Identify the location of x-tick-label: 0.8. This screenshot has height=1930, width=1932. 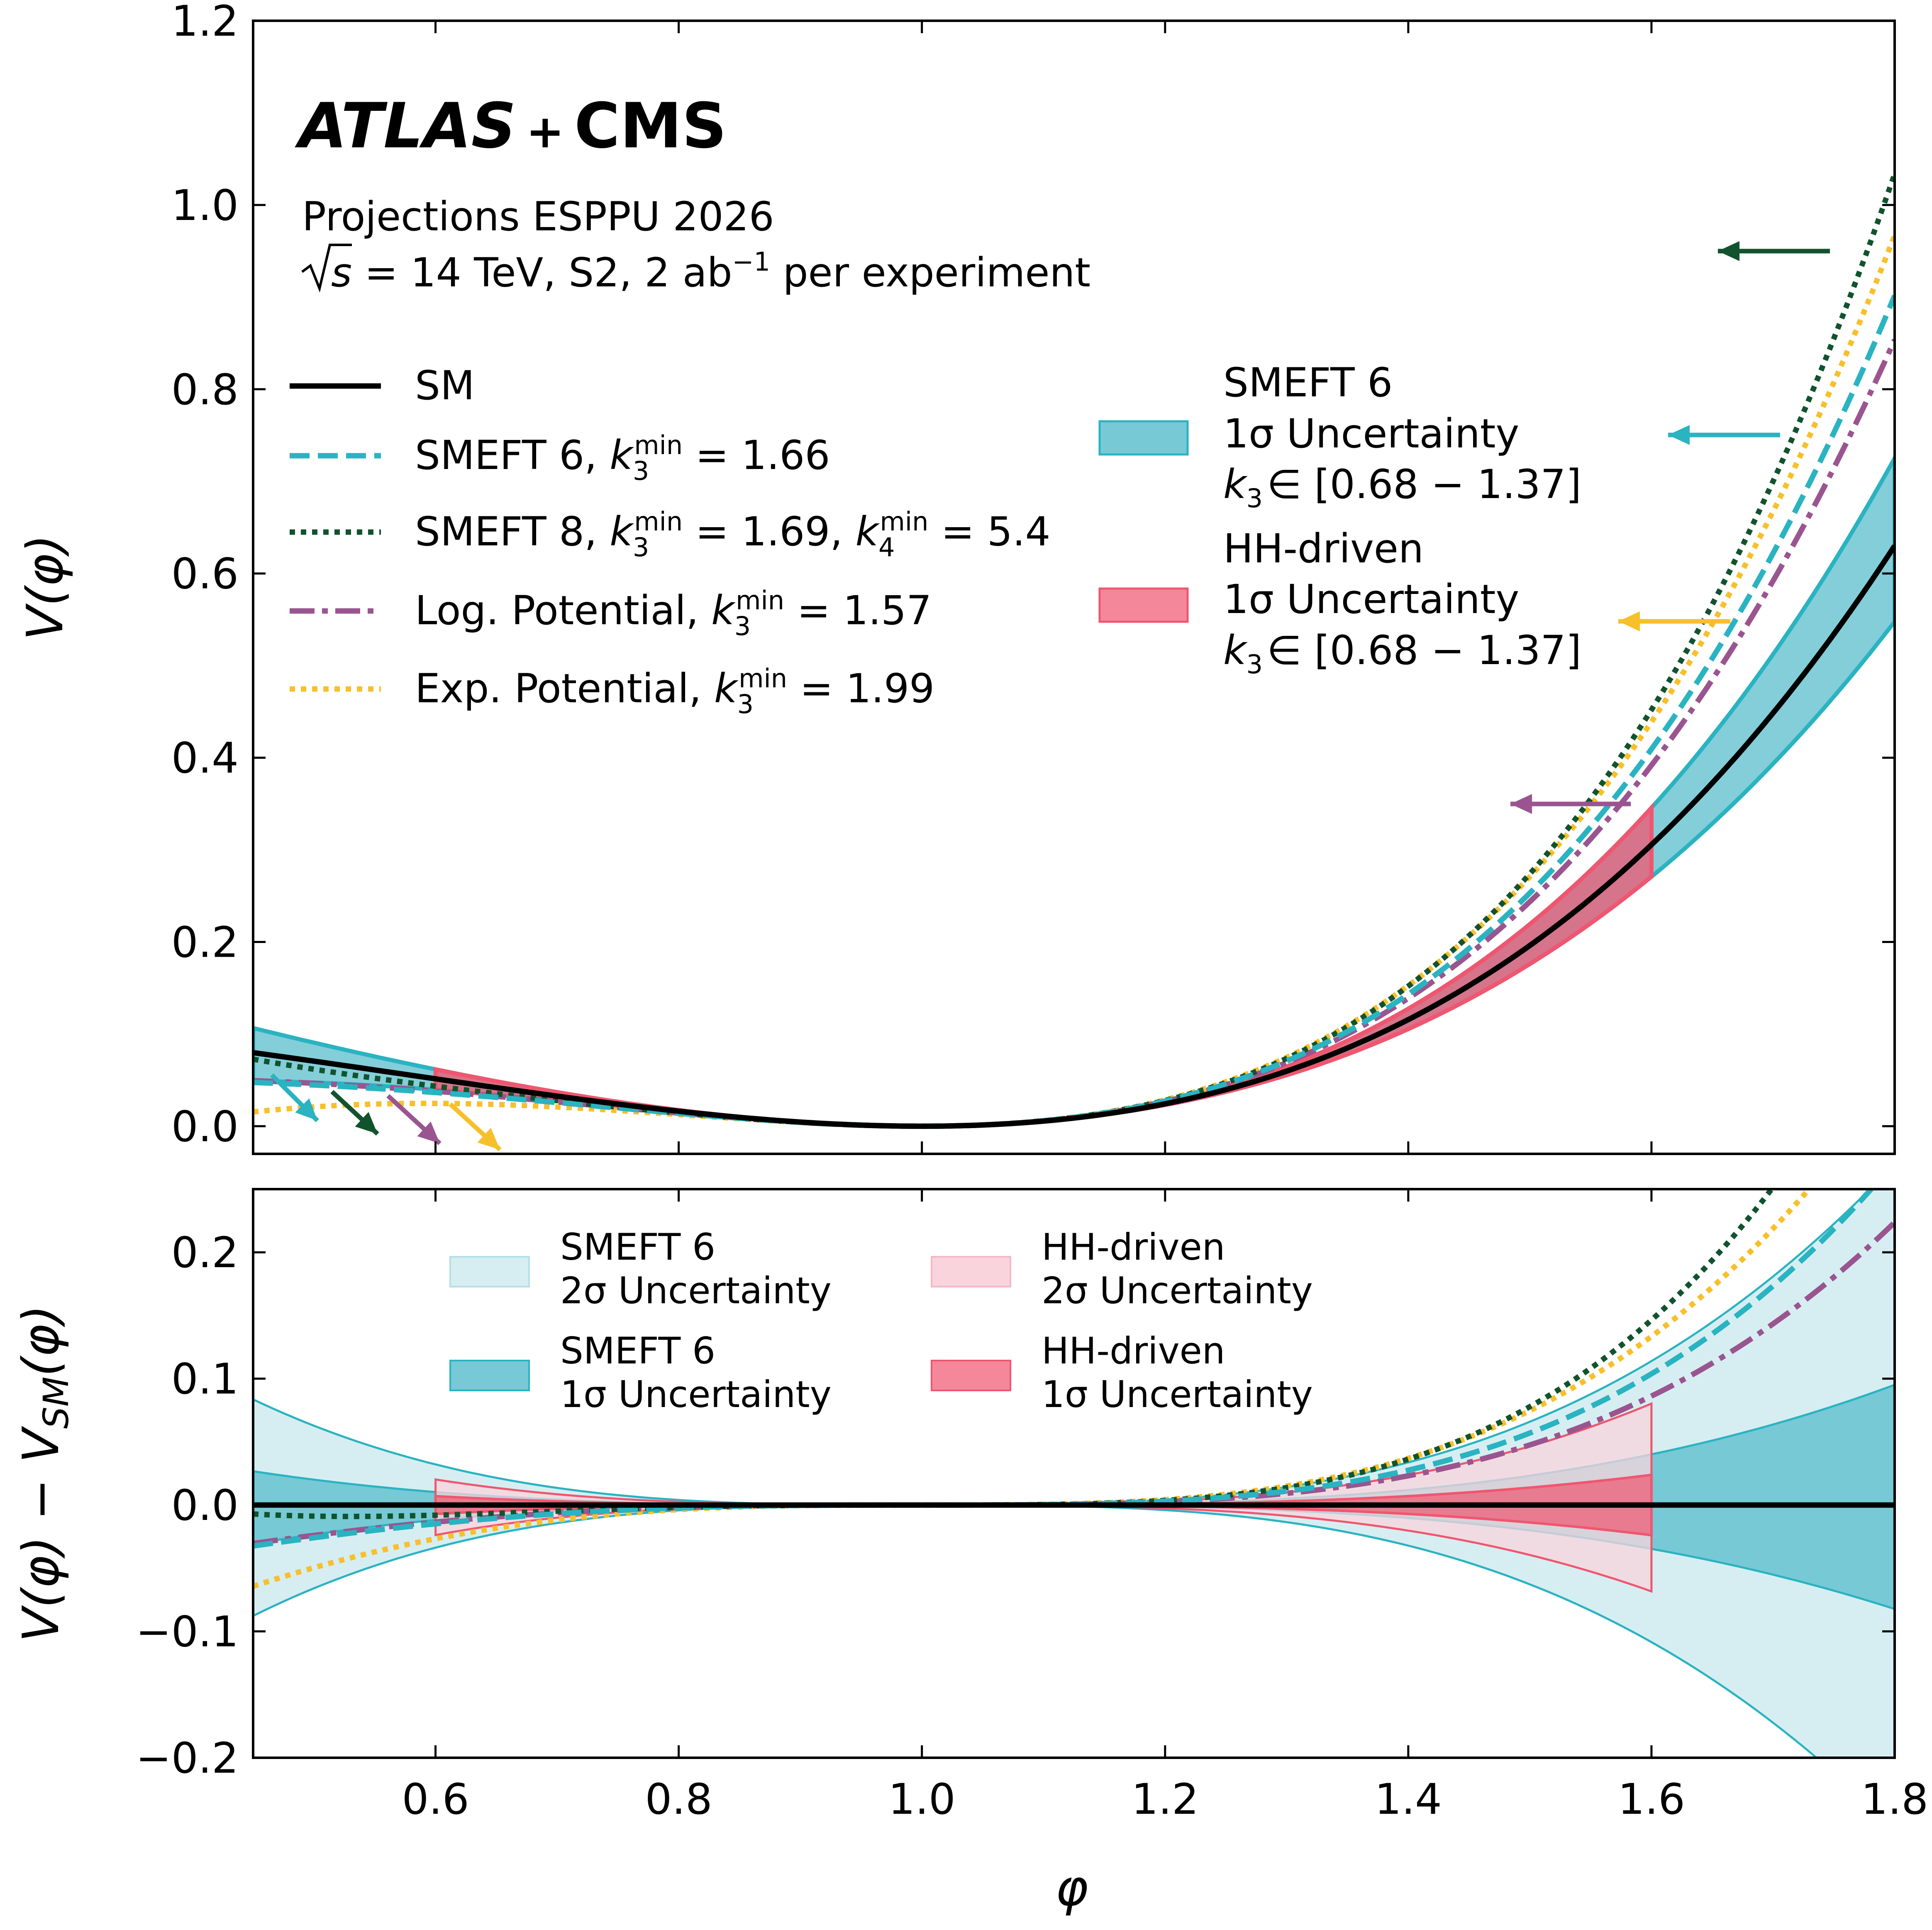
(678, 1799).